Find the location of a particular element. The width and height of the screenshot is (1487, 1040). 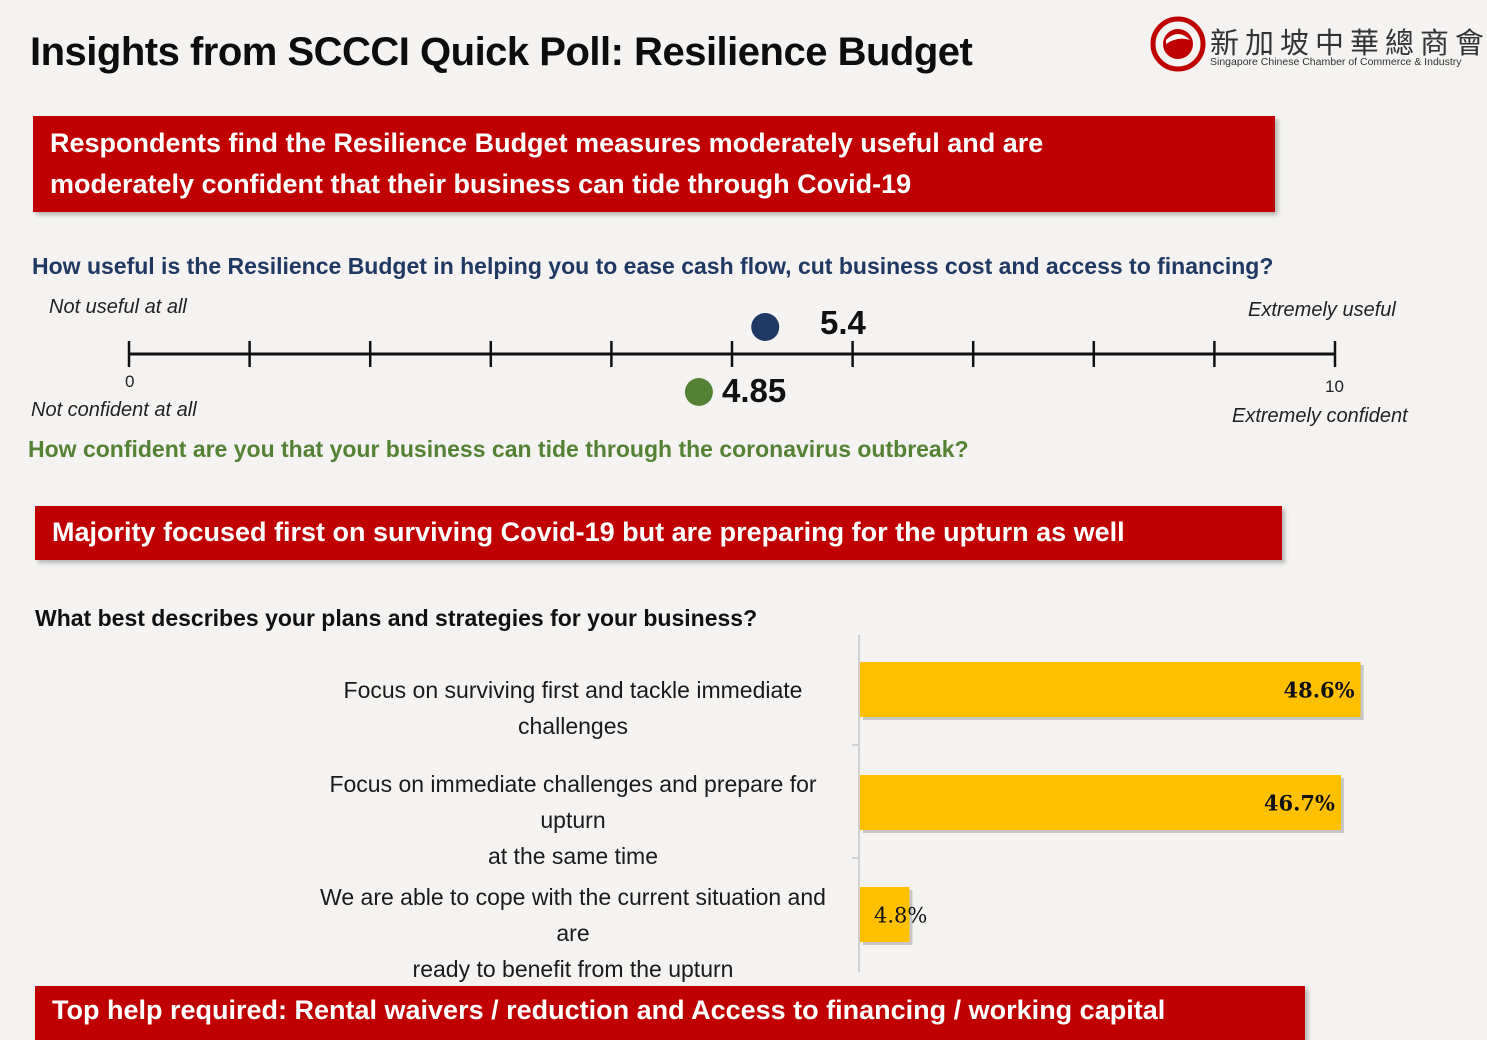

rating-scale-chart is located at coordinates (732, 359).